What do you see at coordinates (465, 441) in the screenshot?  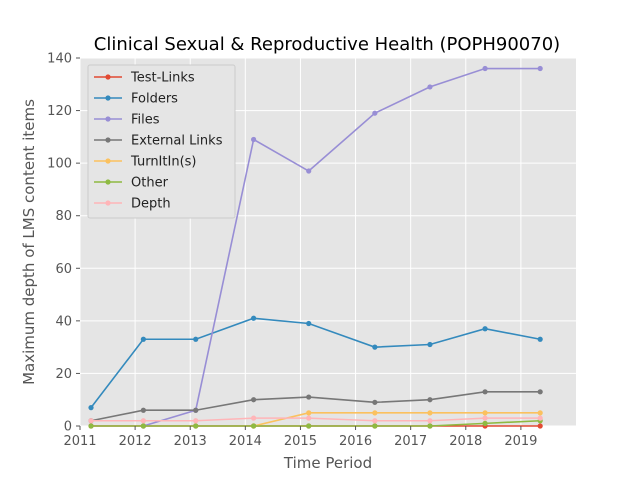 I see `x-tick-label: 2018` at bounding box center [465, 441].